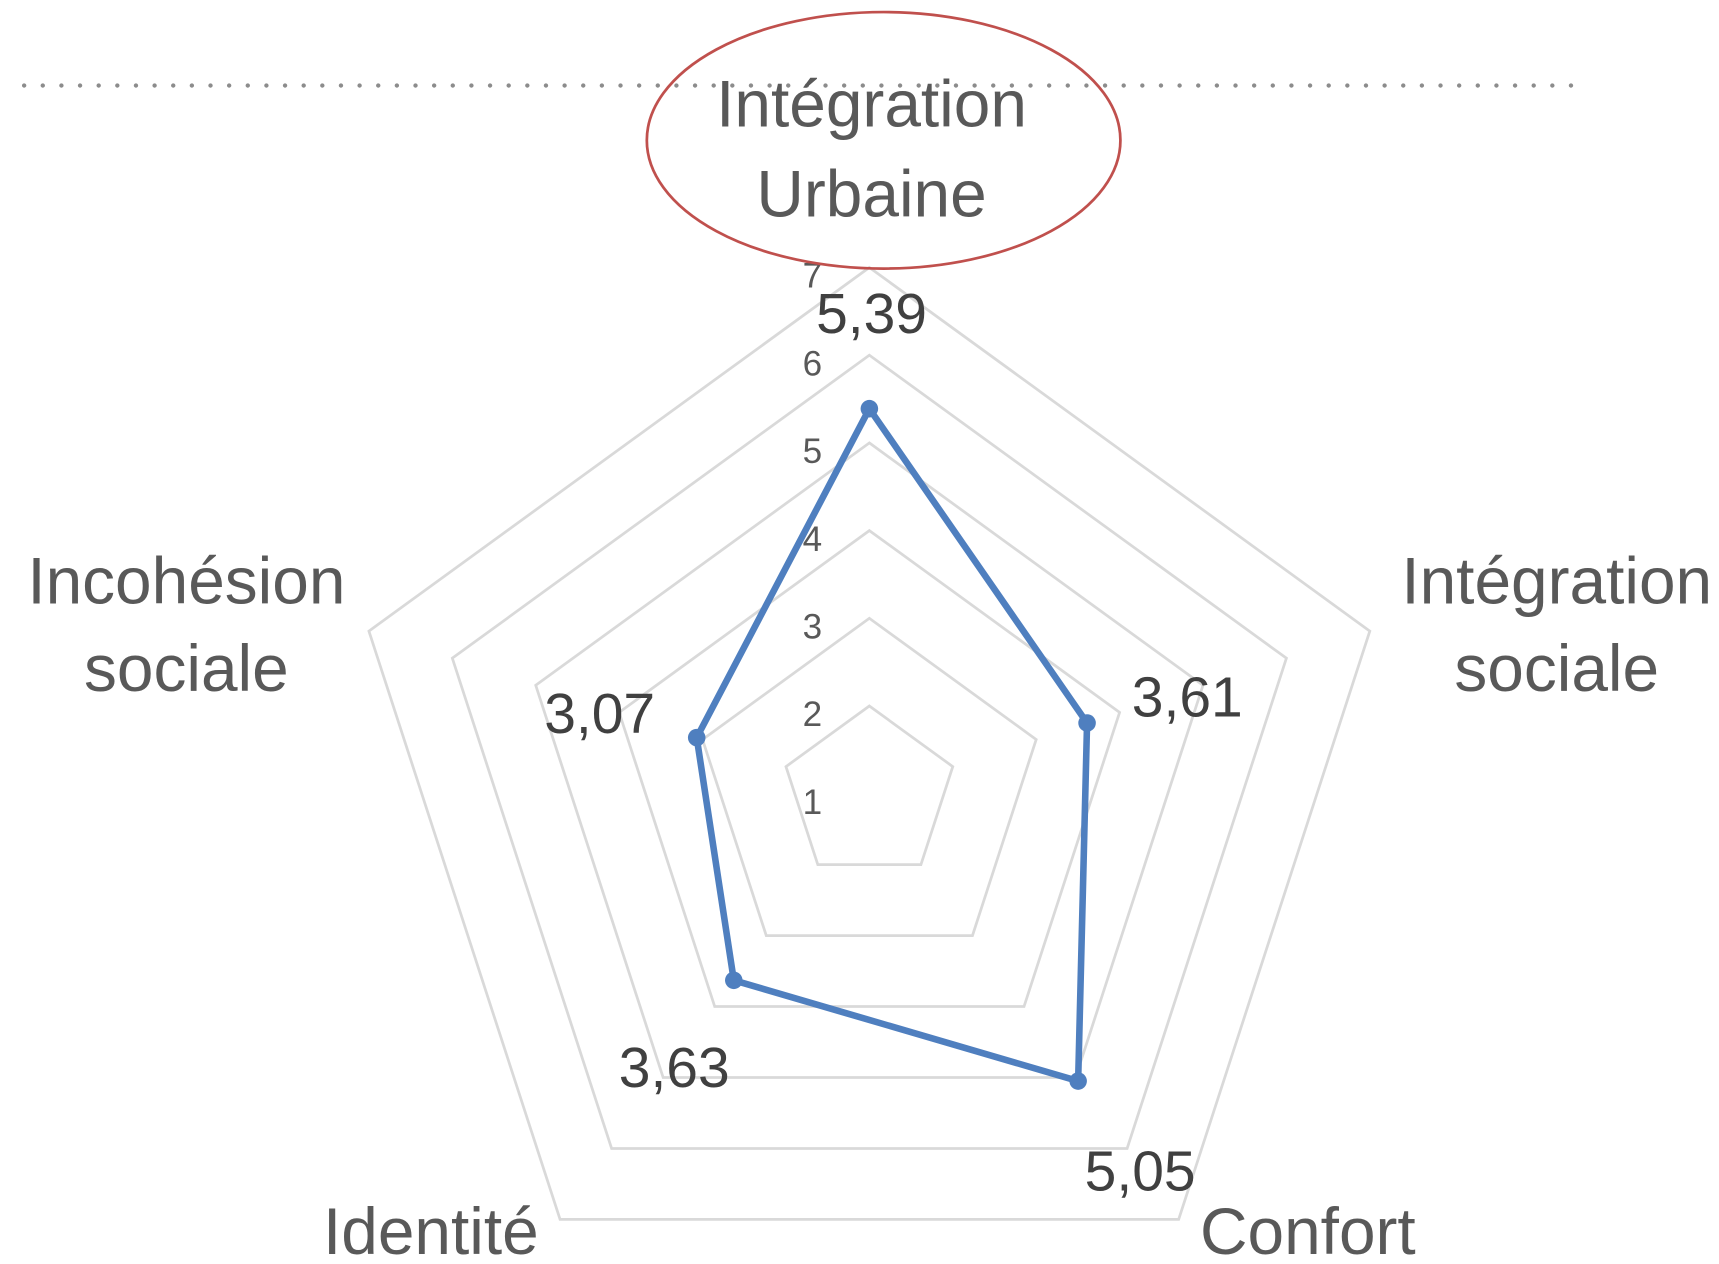 This screenshot has width=1719, height=1264. I want to click on tick-label: 3, so click(813, 627).